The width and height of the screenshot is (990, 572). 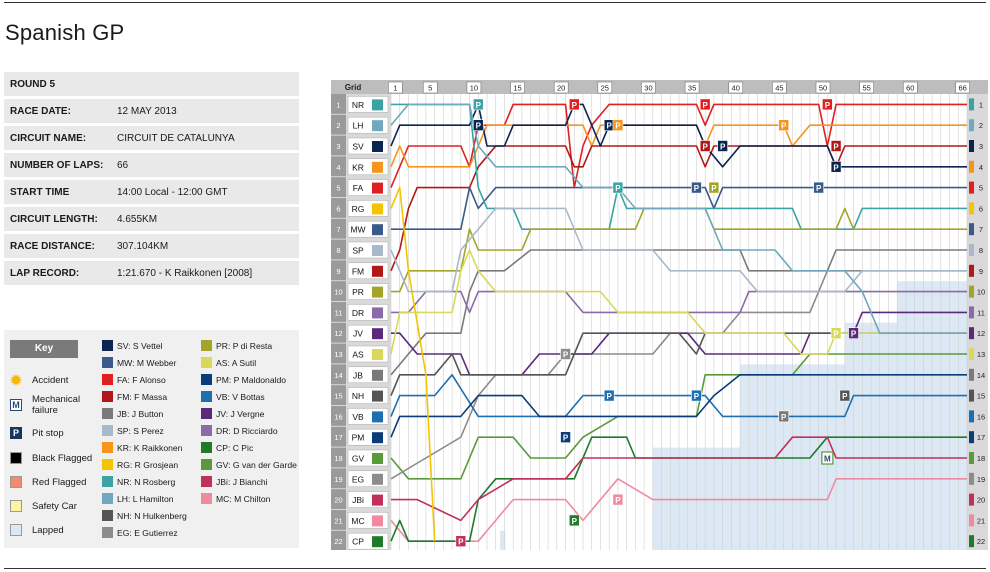 I want to click on driver-key-label: VB: V Bottas, so click(x=240, y=396).